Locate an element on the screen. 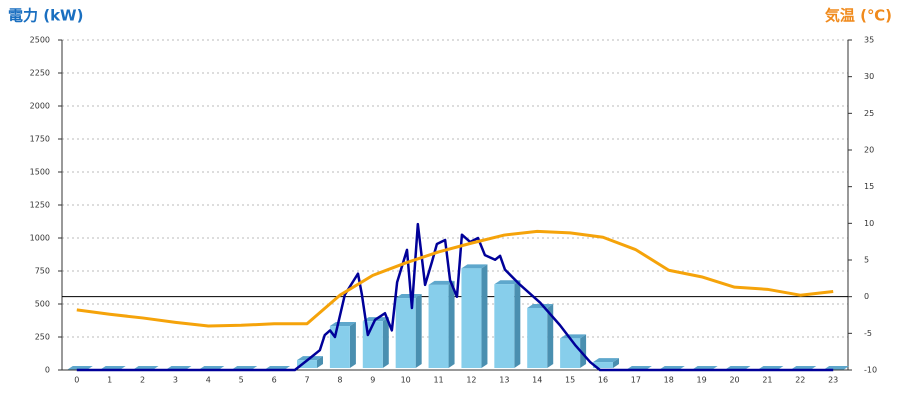 The height and width of the screenshot is (404, 900). x-tick-label: 16 is located at coordinates (603, 380).